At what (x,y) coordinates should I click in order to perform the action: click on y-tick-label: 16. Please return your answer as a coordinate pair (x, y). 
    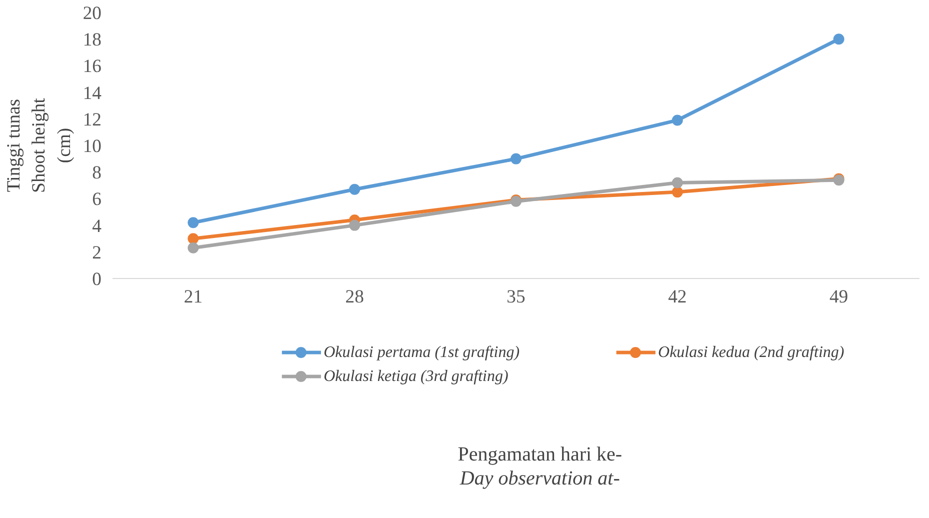
    Looking at the image, I should click on (92, 67).